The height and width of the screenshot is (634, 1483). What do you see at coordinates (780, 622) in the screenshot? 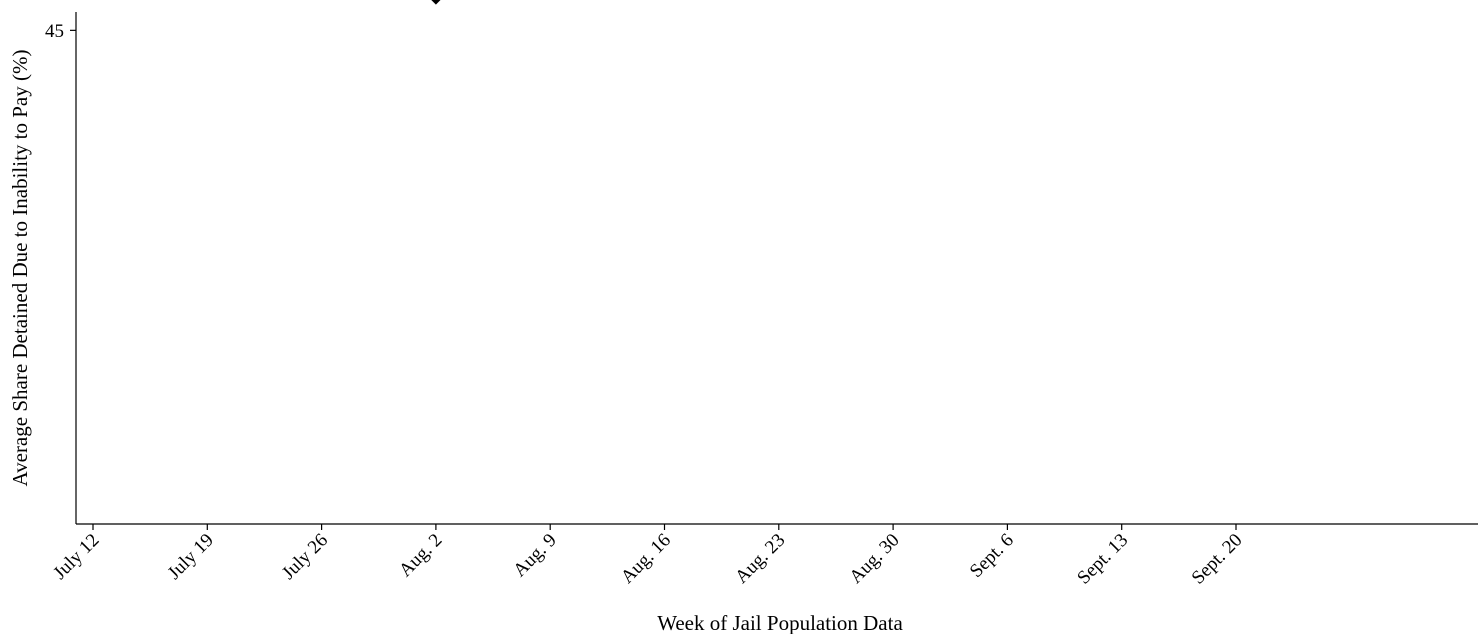
I see `x-axis-title: Week of Jail Population Data` at bounding box center [780, 622].